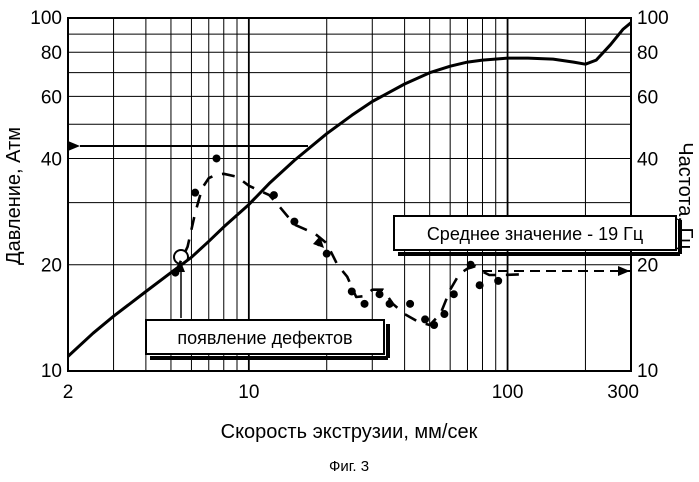 The height and width of the screenshot is (482, 699). Describe the element at coordinates (51, 266) in the screenshot. I see `y-tick-label-left: 20` at that location.